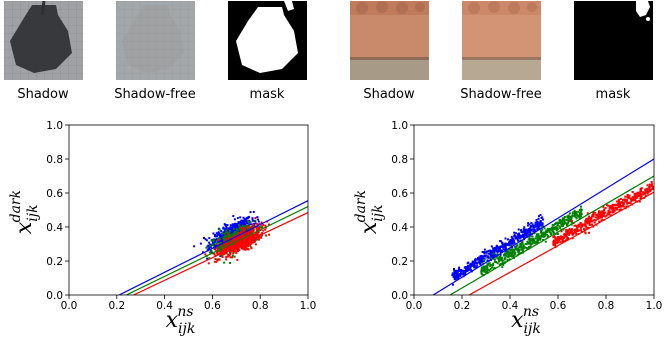  I want to click on caption-shadow-2: Shadow, so click(389, 94).